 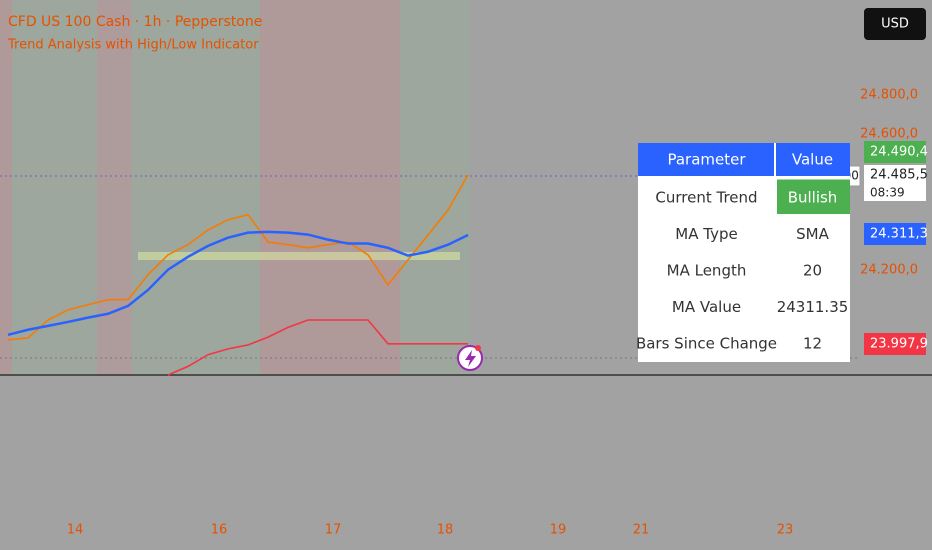 I want to click on table-cell: Current Trend, so click(x=706, y=197).